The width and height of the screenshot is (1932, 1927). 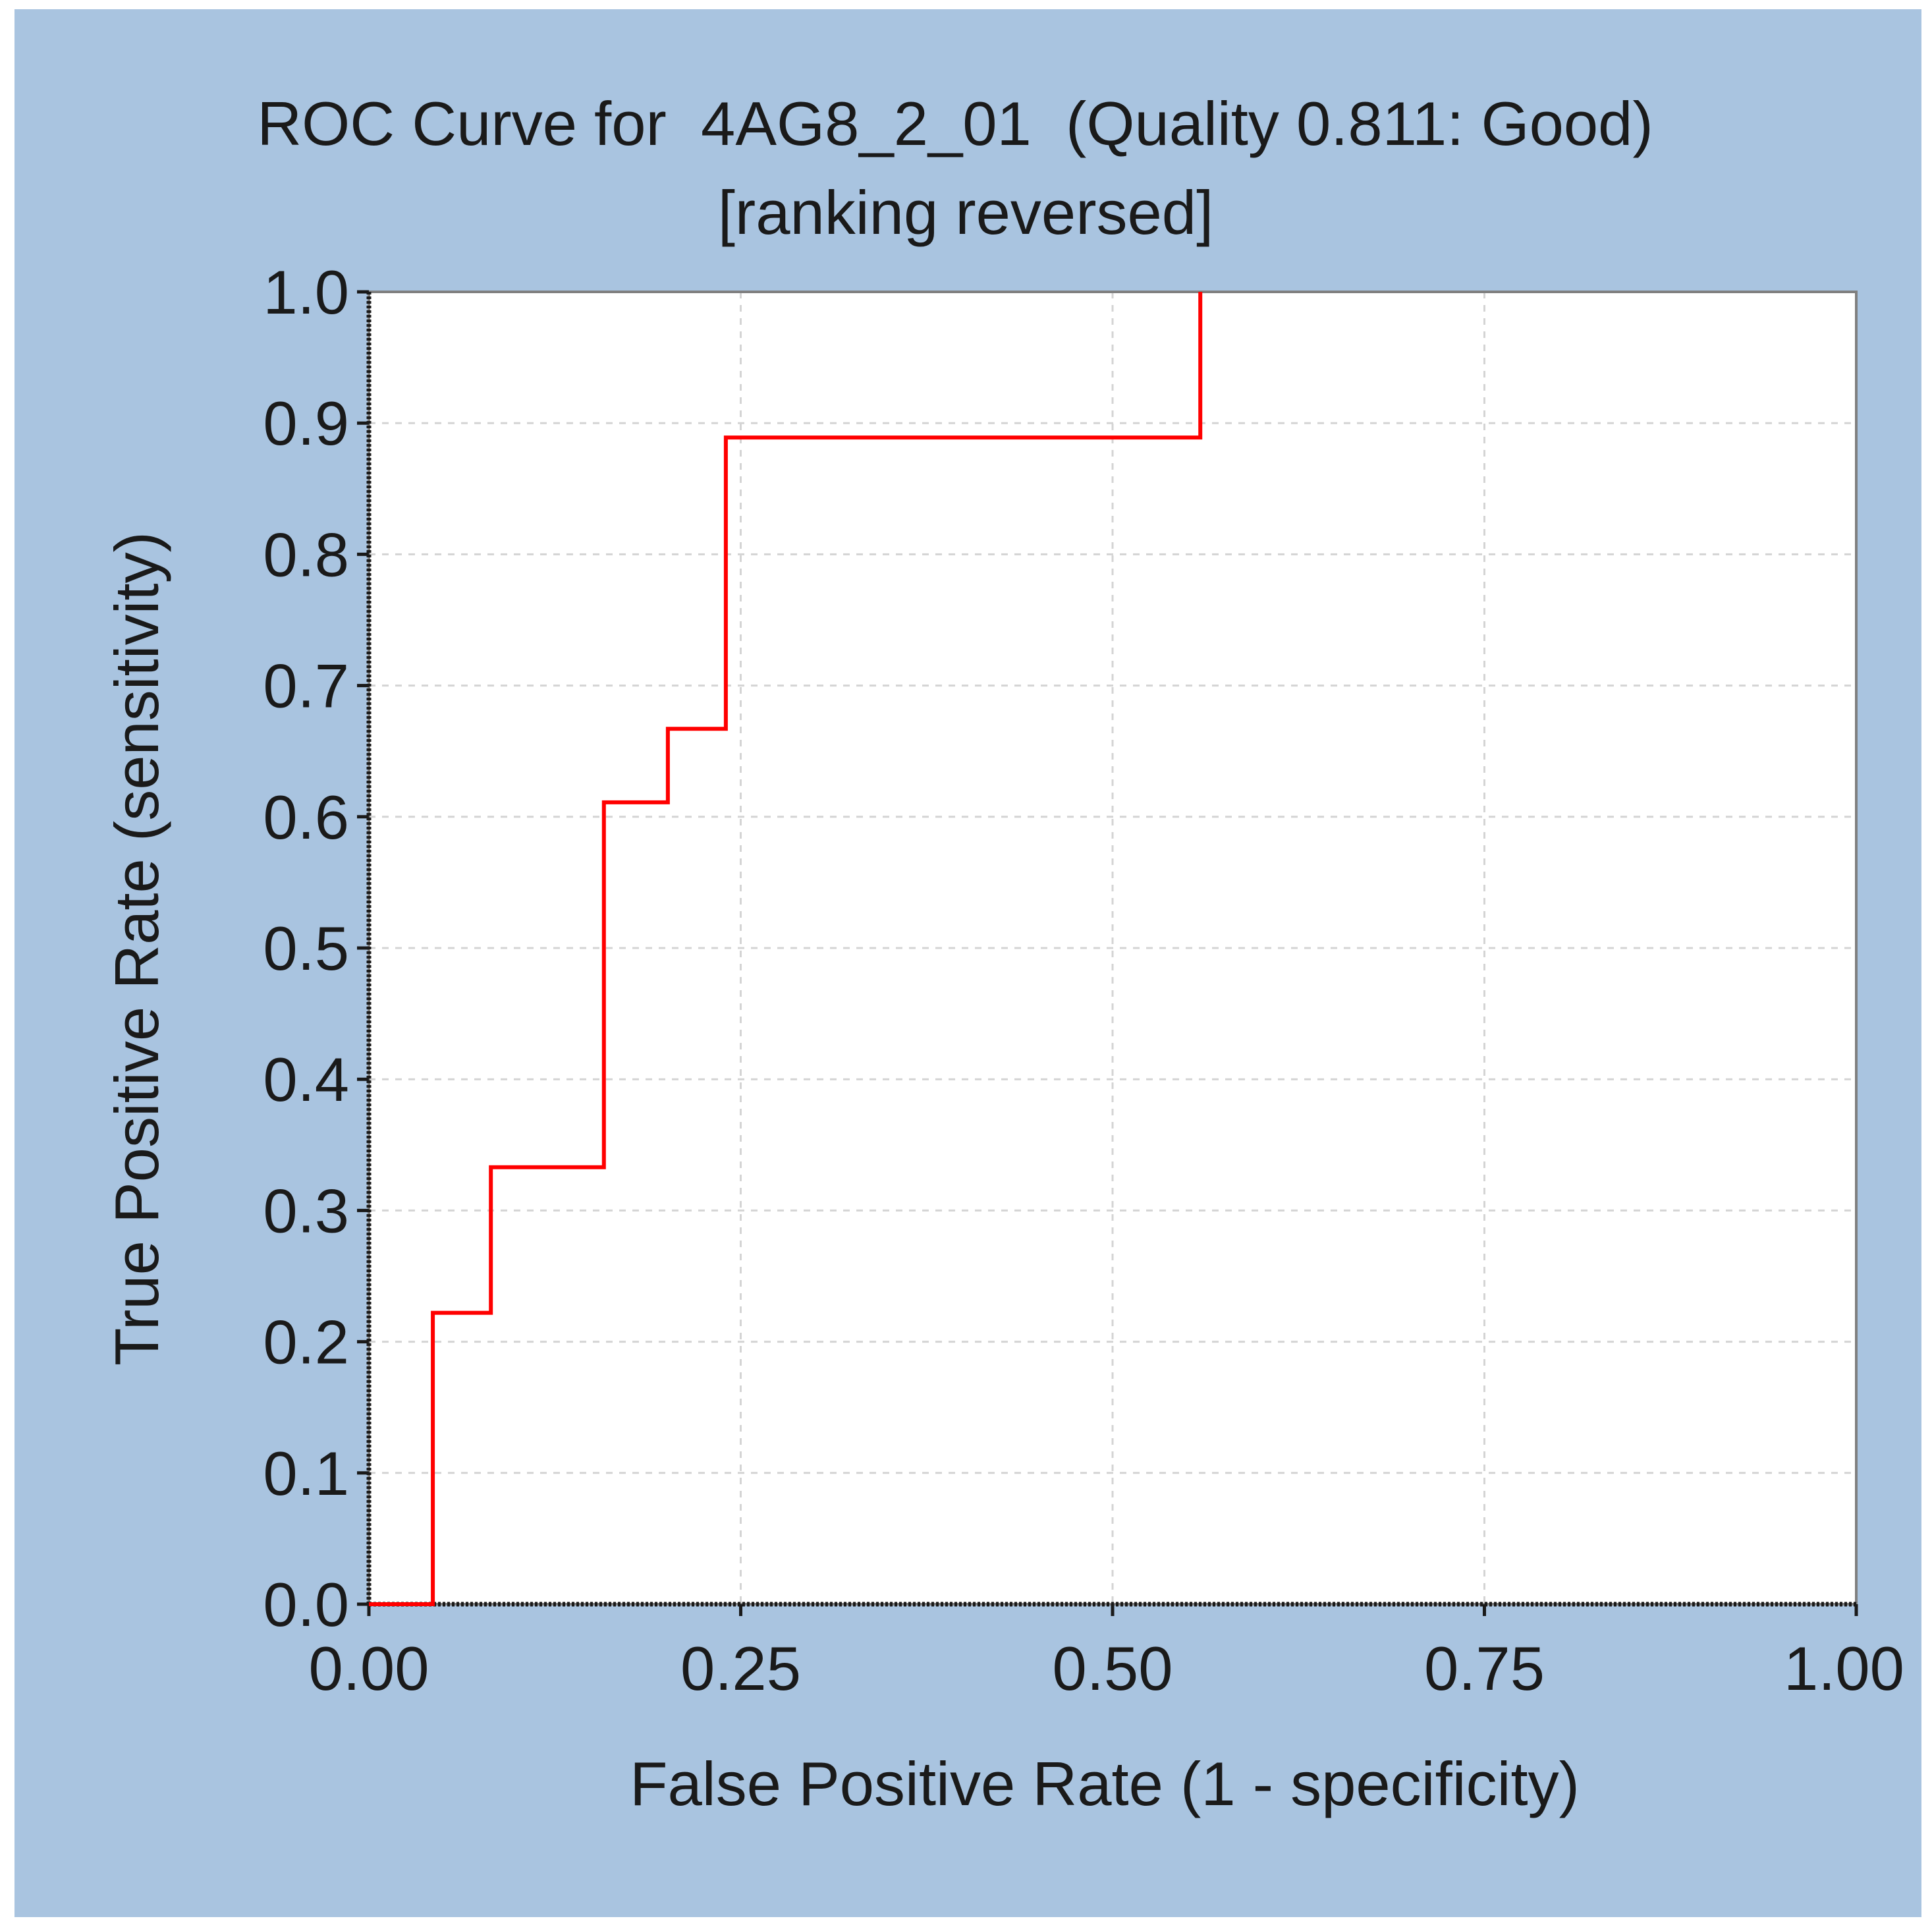 I want to click on y-tick-label: 0.5, so click(x=306, y=948).